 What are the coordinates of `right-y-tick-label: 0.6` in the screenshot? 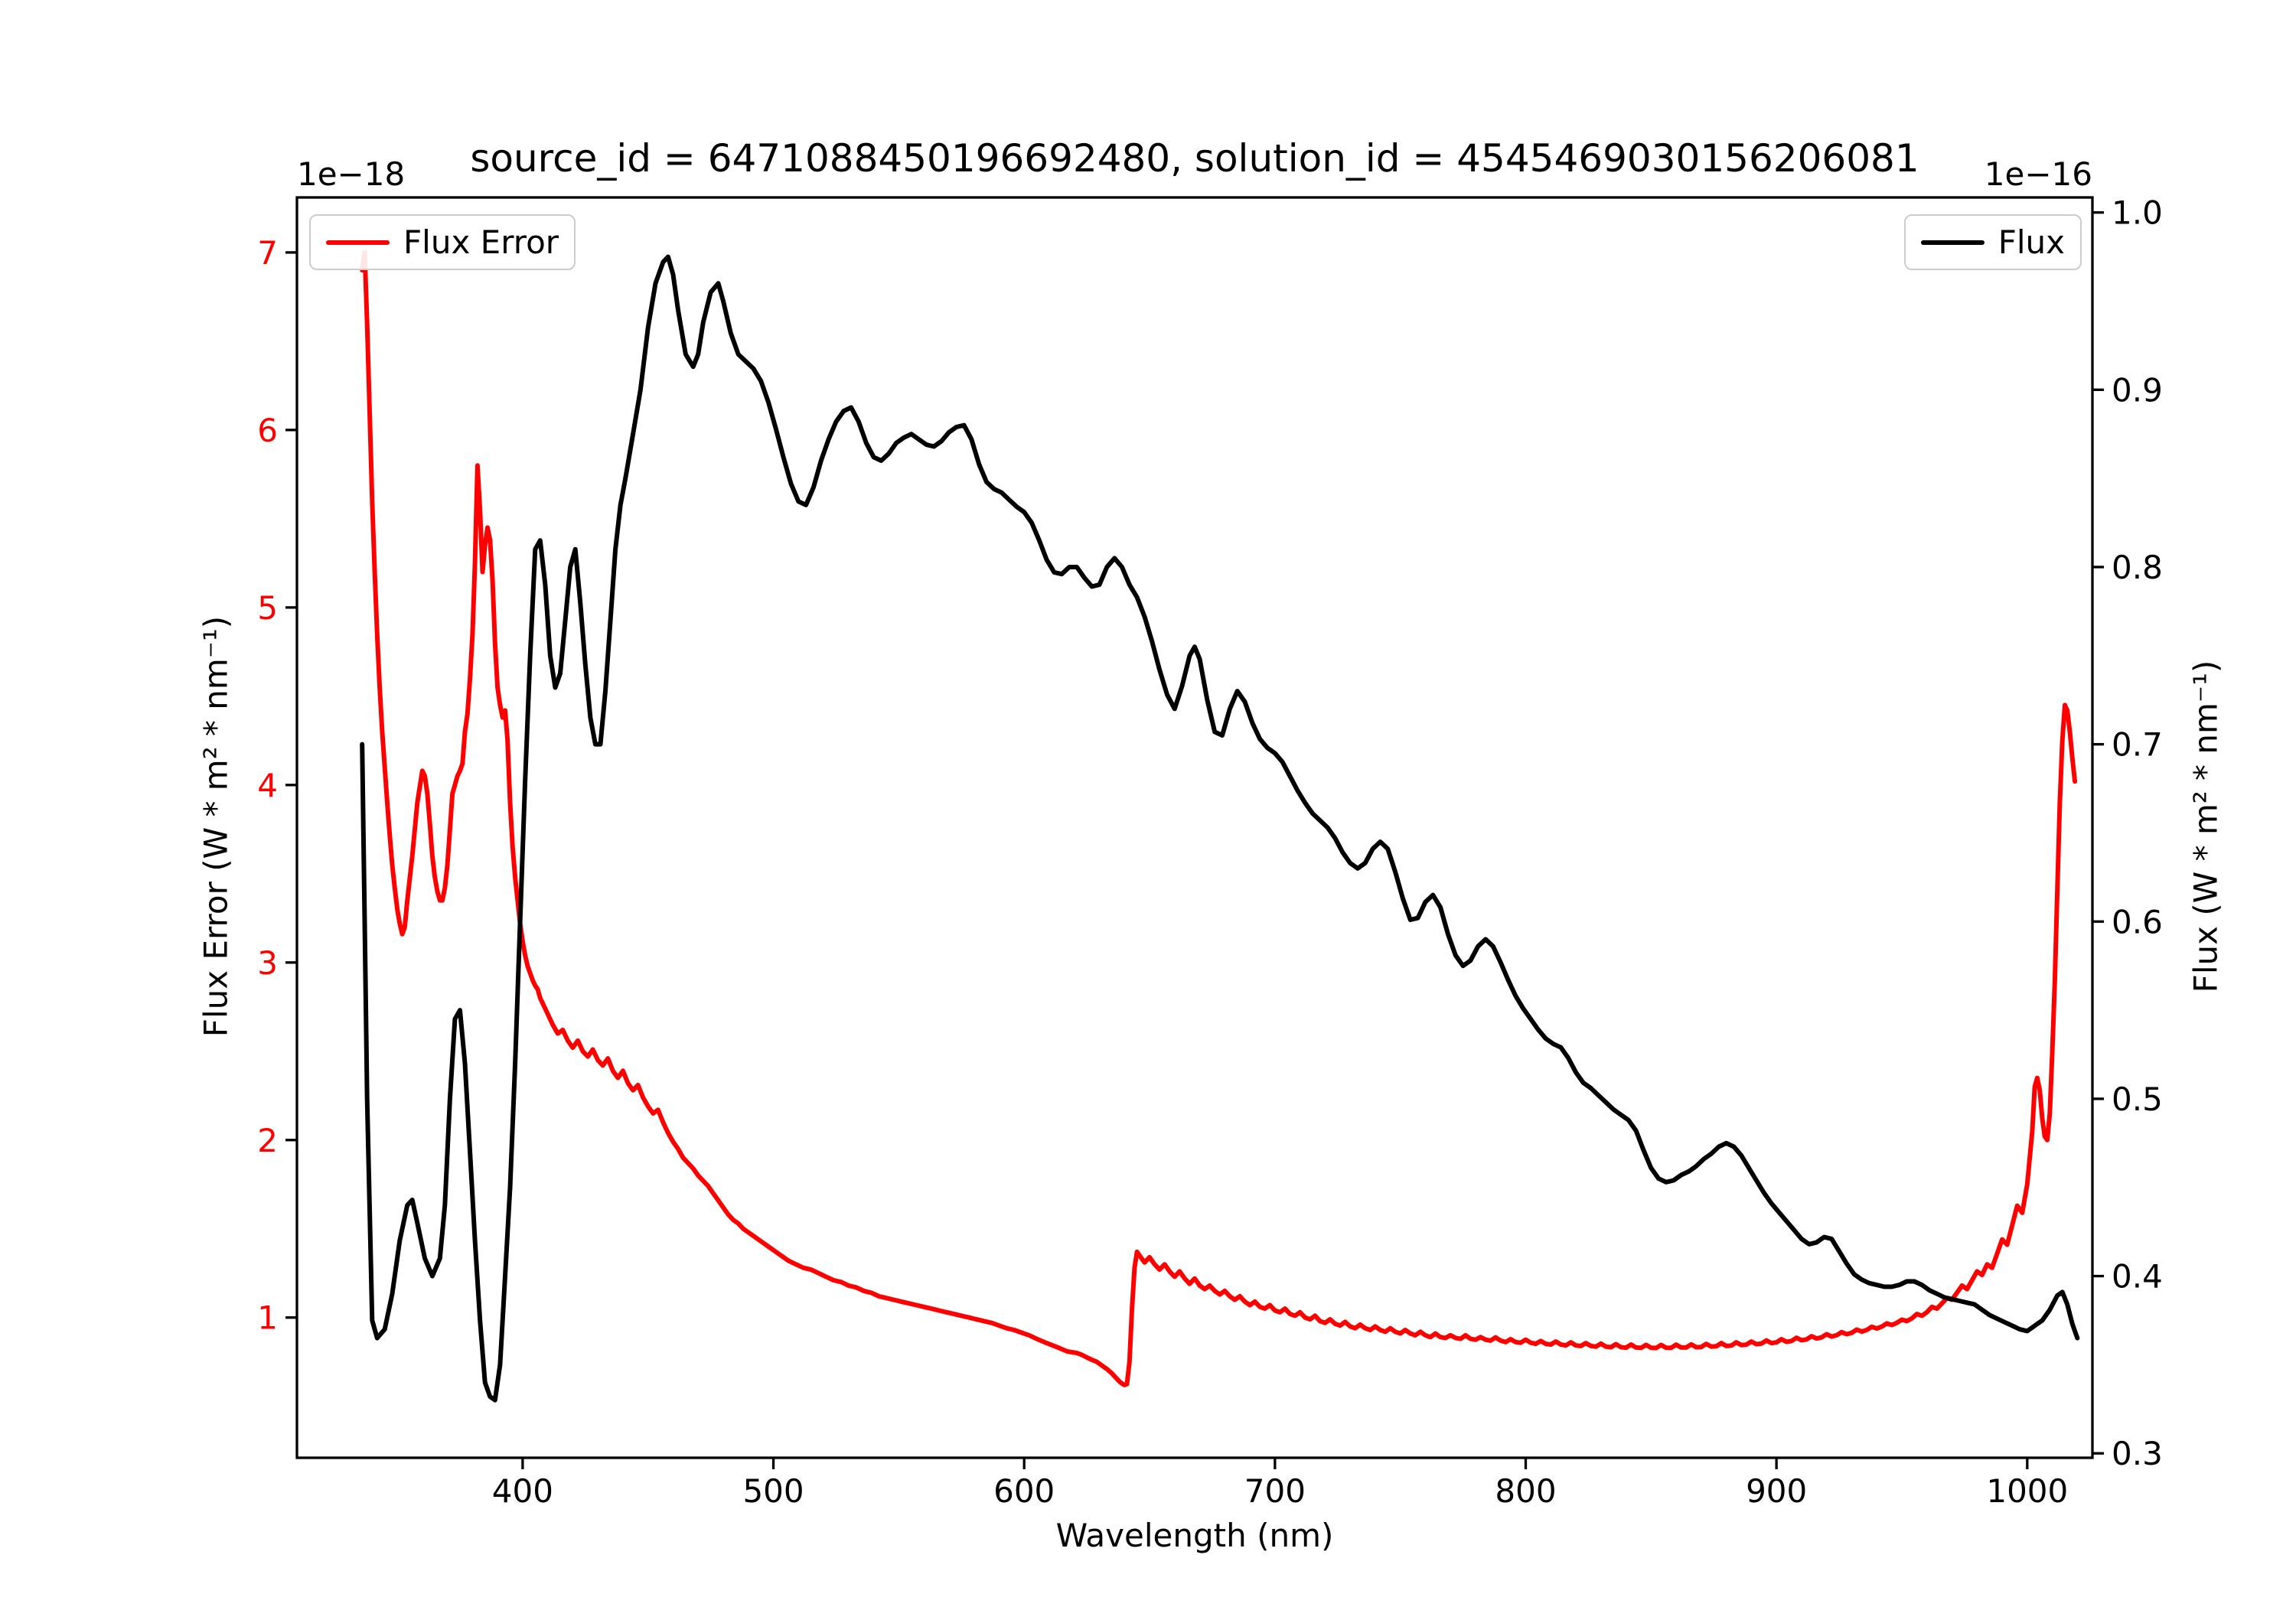 It's located at (2137, 922).